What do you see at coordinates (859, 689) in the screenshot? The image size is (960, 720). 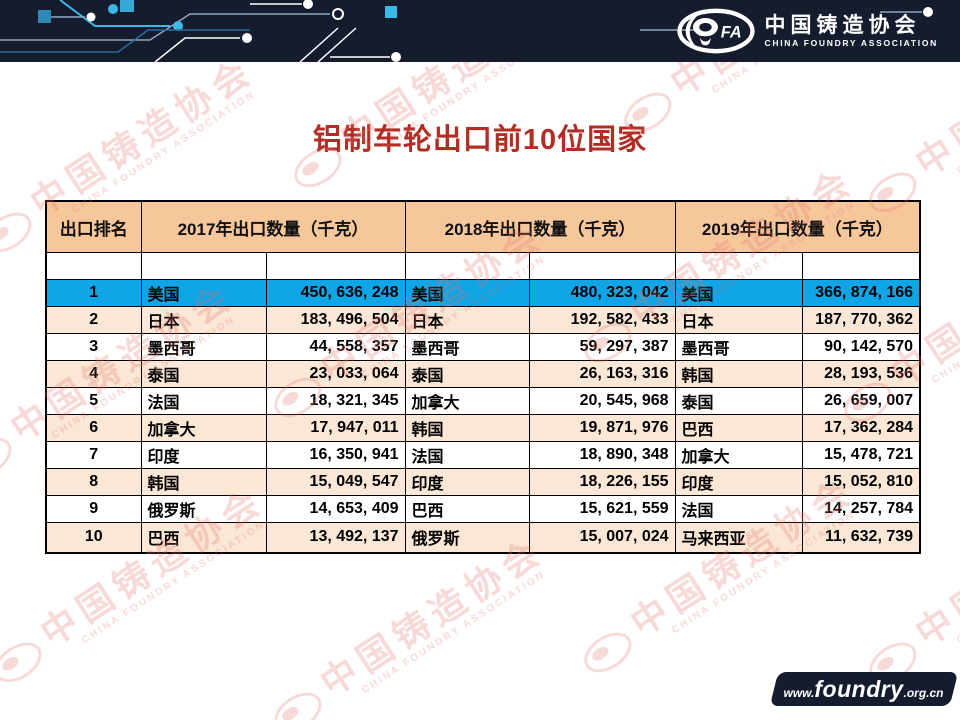 I see `url-main: foundry` at bounding box center [859, 689].